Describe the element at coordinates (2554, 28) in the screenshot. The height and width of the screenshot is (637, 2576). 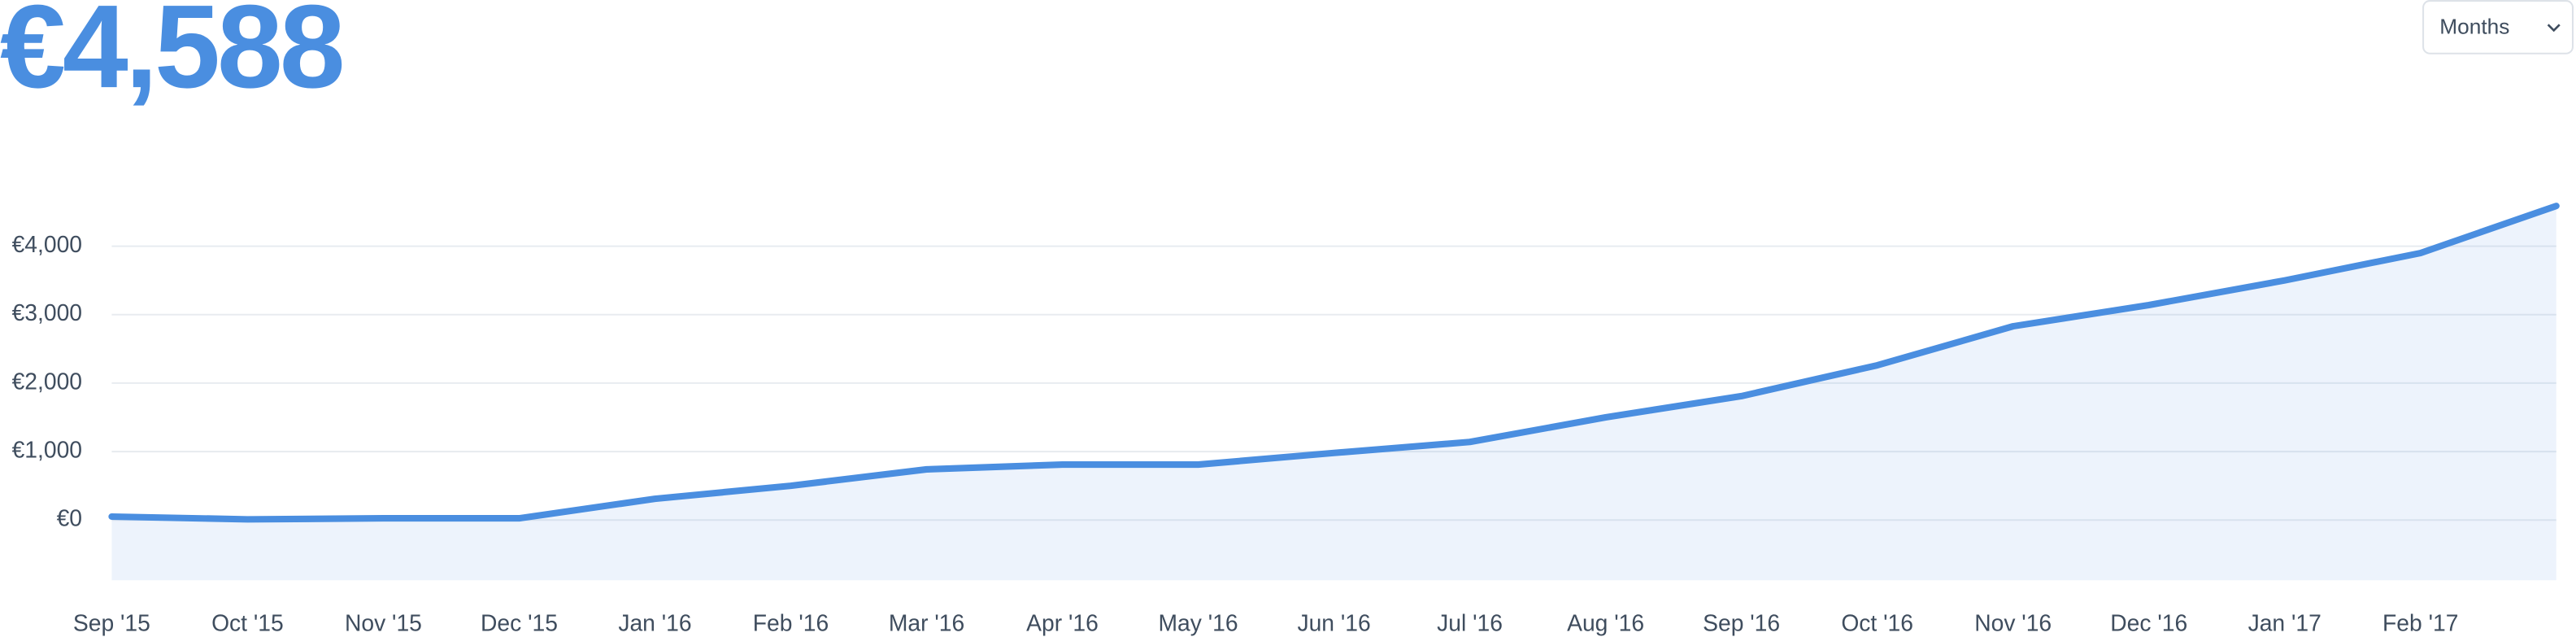
I see `dropdown-arrow` at that location.